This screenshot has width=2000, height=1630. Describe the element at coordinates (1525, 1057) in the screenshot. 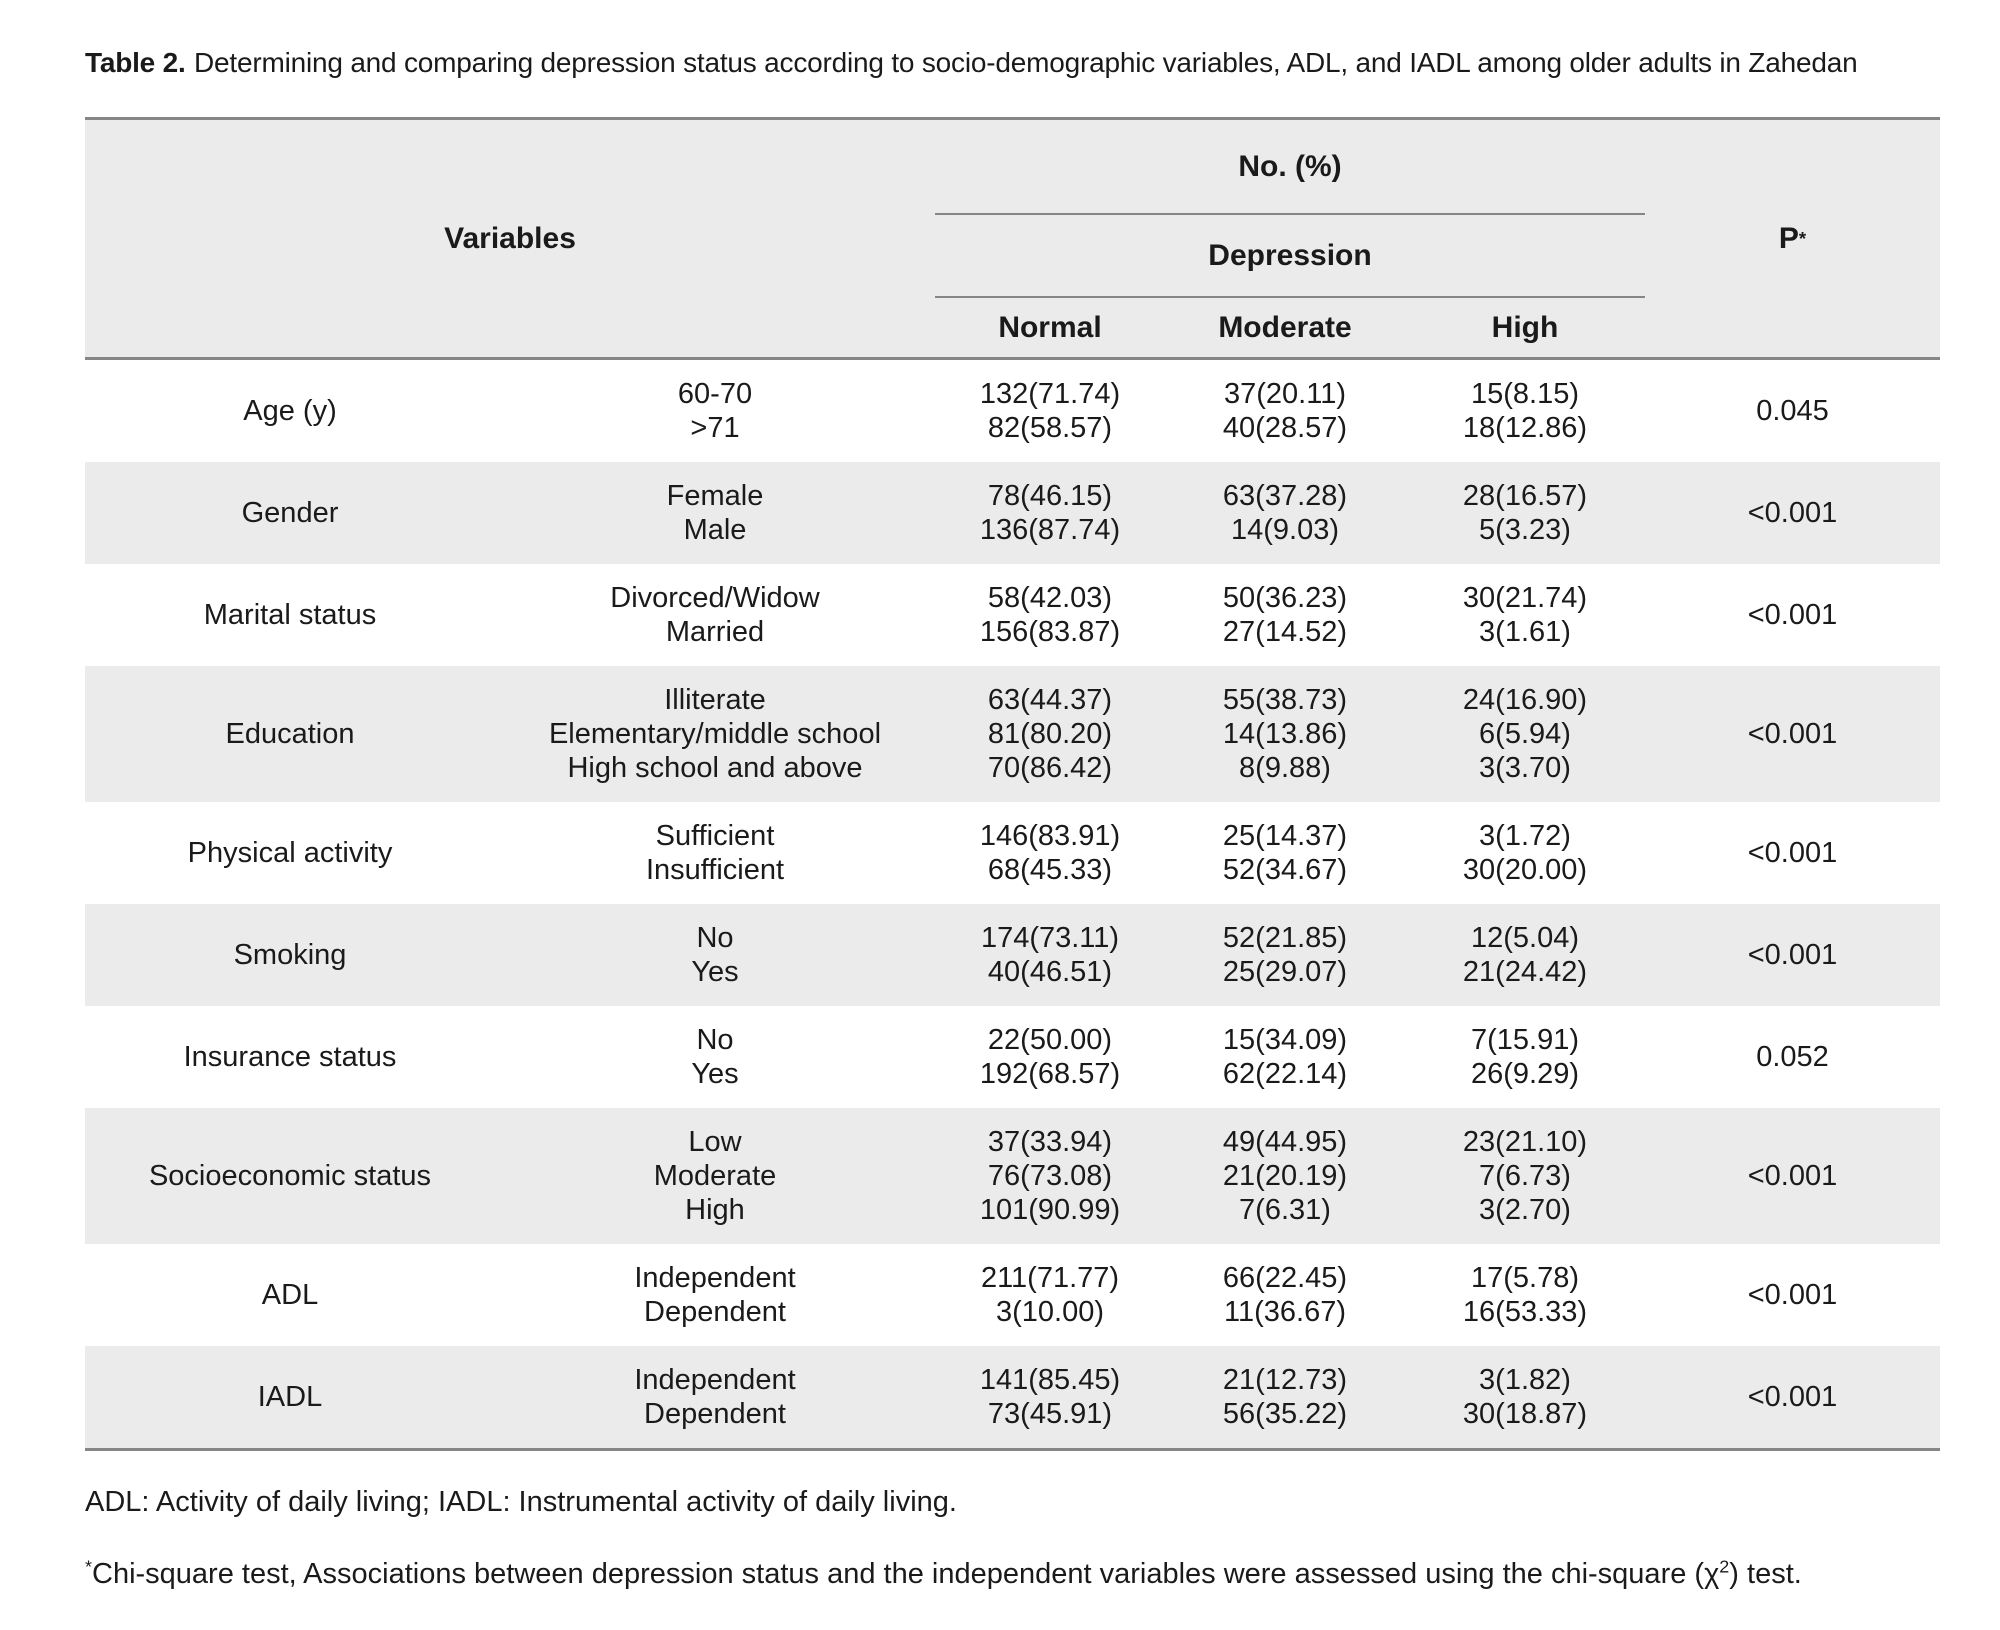

I see `high-cell: 7(15.91) 26(9.29)` at that location.